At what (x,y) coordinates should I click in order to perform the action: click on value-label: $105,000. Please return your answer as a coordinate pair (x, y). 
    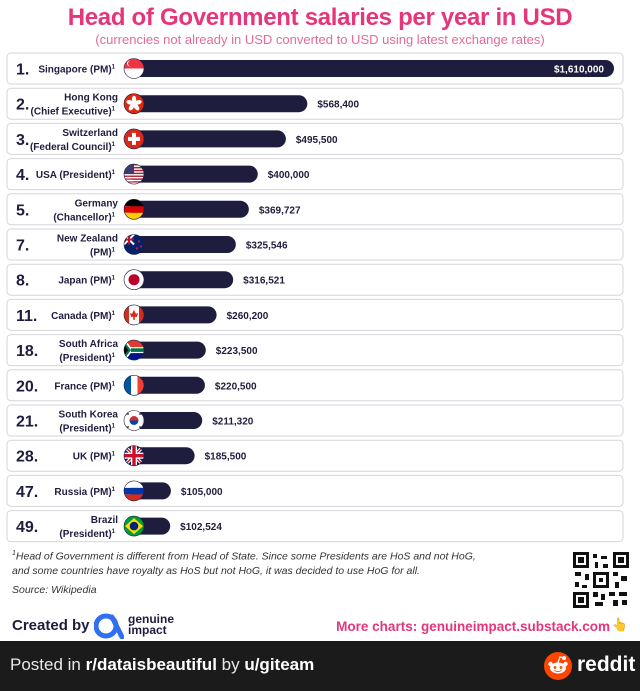
    Looking at the image, I should click on (202, 492).